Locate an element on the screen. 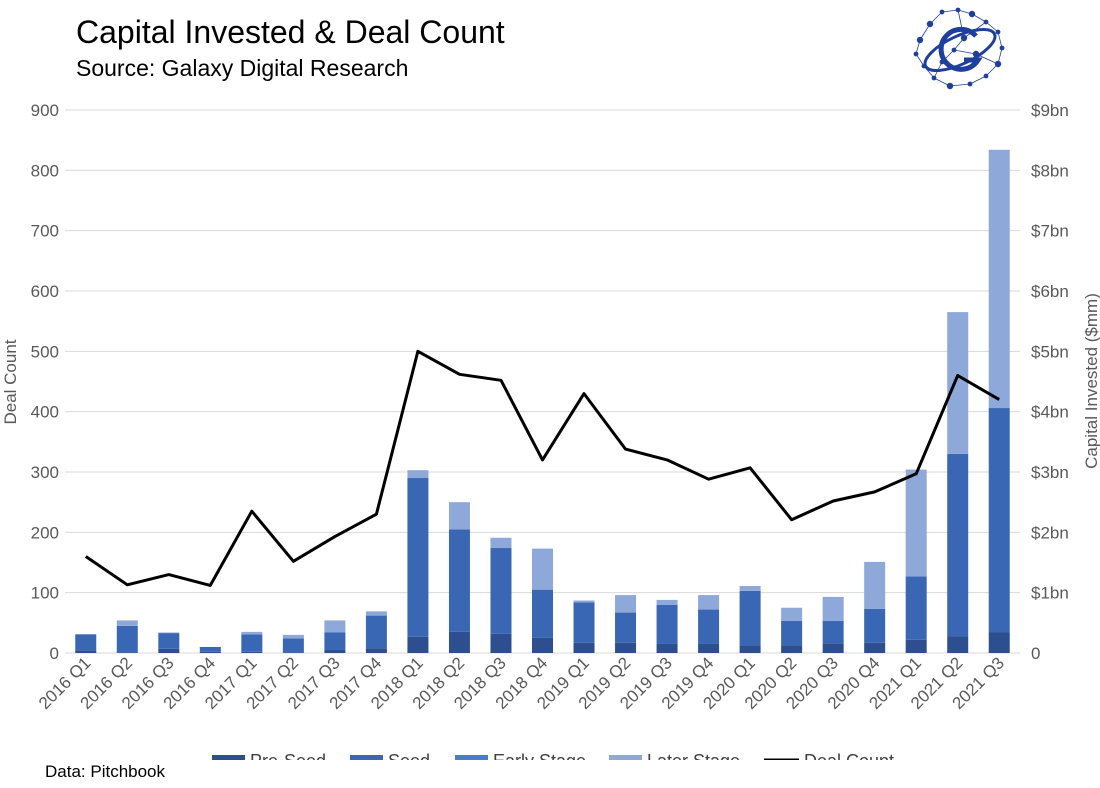 This screenshot has height=788, width=1100. legend-swatch-pre-seed is located at coordinates (228, 757).